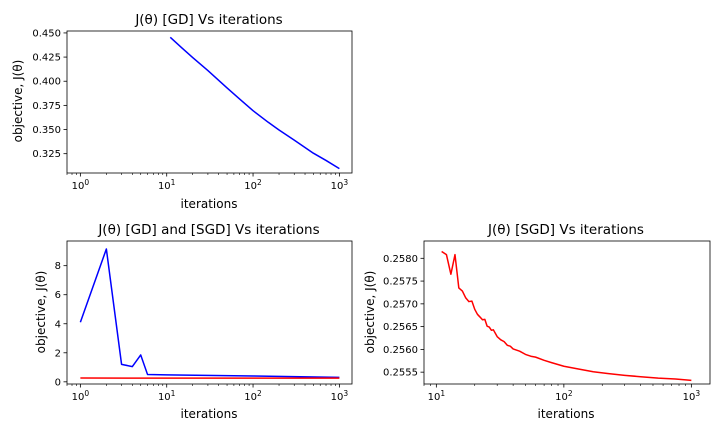  I want to click on subplot-gd-sgd-series-0-line, so click(209, 313).